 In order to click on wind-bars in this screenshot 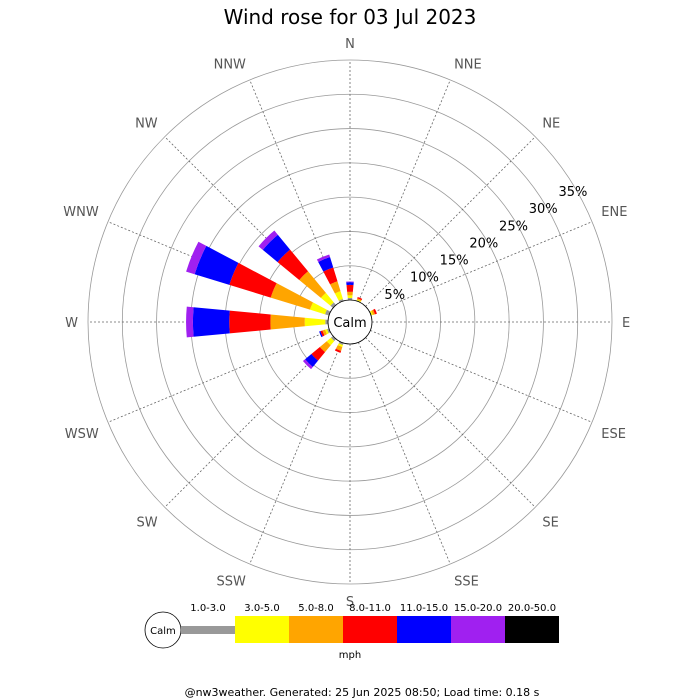, I will do `click(281, 300)`.